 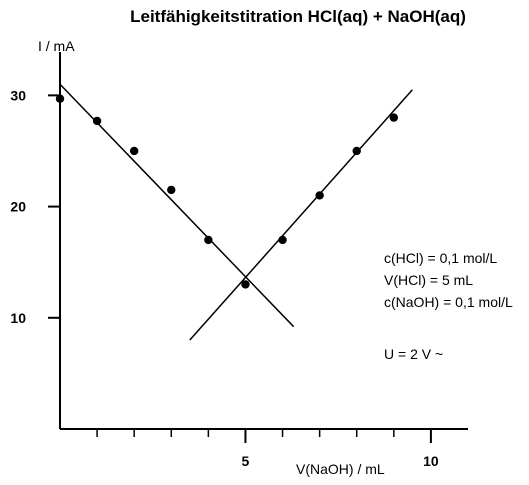 What do you see at coordinates (56, 46) in the screenshot?
I see `y-axis-label: I / mA` at bounding box center [56, 46].